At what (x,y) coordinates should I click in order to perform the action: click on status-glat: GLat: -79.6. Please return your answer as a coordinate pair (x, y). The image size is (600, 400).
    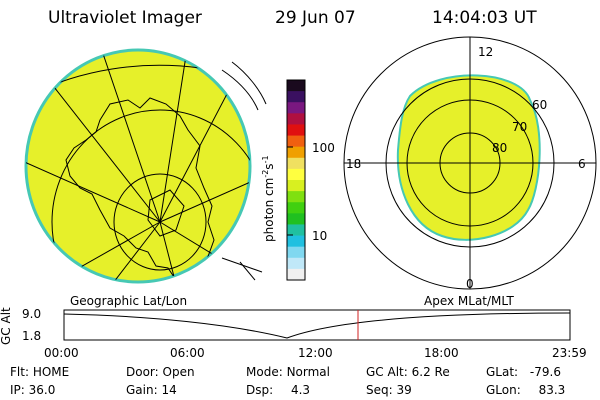
    Looking at the image, I should click on (523, 372).